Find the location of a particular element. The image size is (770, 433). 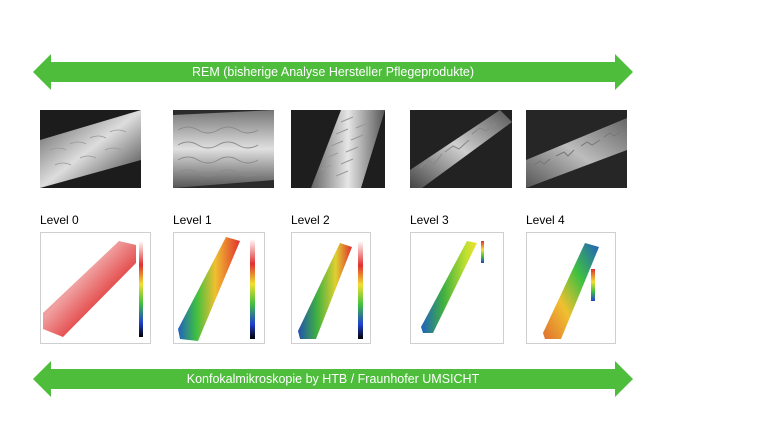

level-4-label: Level 4 is located at coordinates (545, 220).